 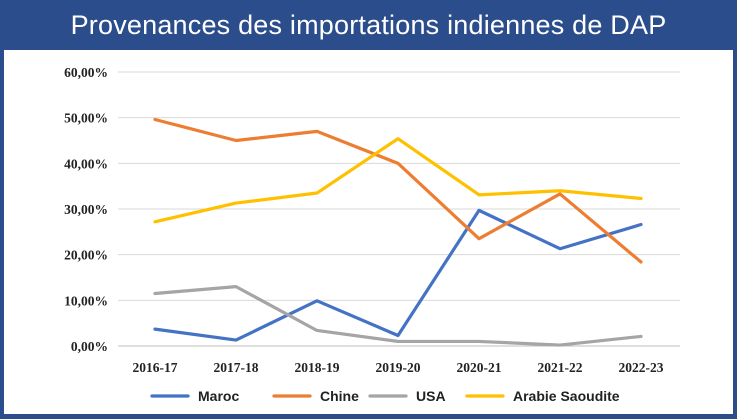 What do you see at coordinates (479, 367) in the screenshot?
I see `x-tick-label: 2020-21` at bounding box center [479, 367].